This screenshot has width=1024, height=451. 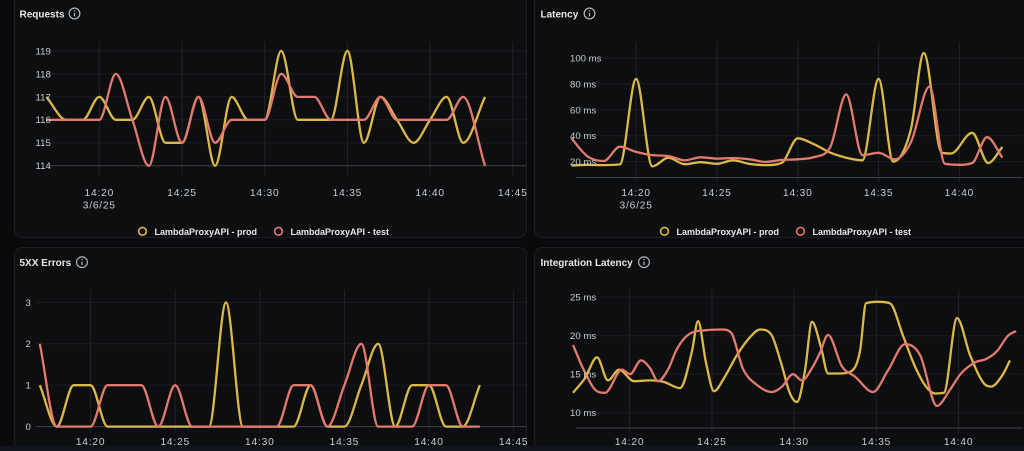 I want to click on svg-text: 117, so click(x=43, y=97).